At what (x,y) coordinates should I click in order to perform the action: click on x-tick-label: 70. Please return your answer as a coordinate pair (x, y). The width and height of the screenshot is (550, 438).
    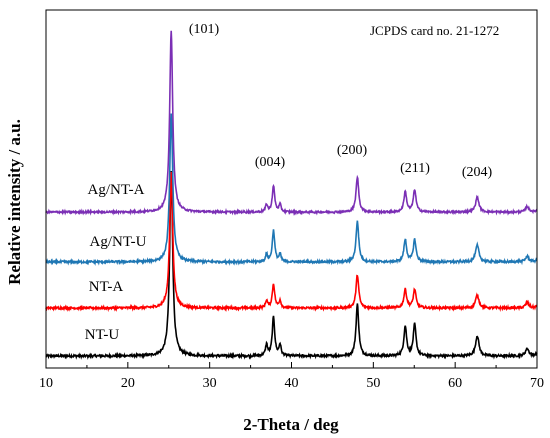
    Looking at the image, I should click on (537, 383).